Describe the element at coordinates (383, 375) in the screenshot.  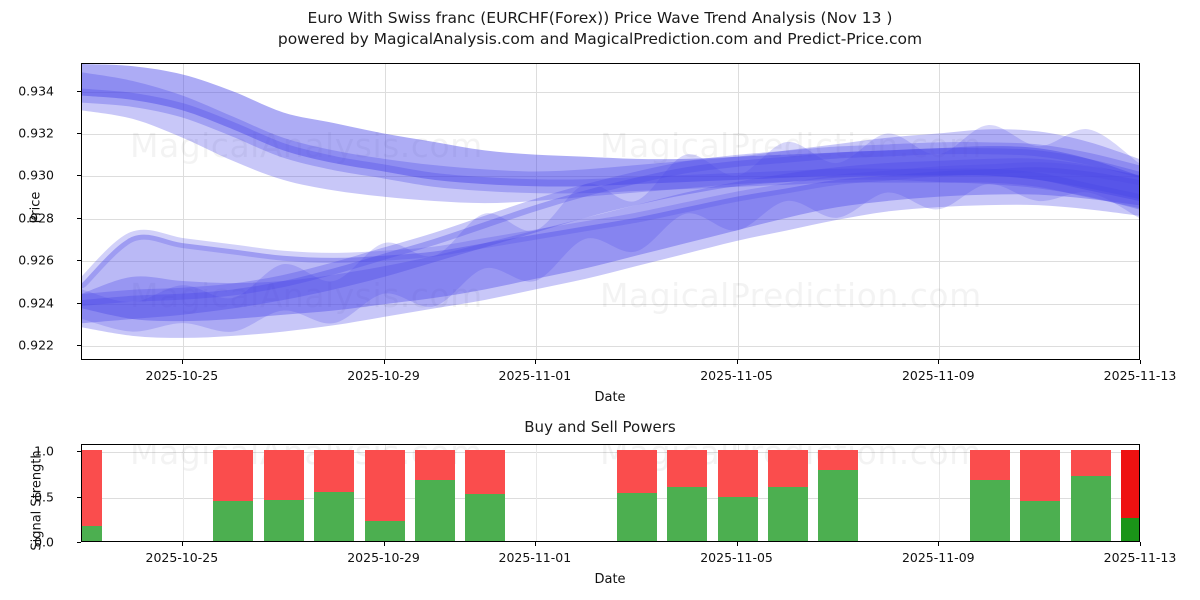
I see `price-xtick-label: 2025-10-29` at that location.